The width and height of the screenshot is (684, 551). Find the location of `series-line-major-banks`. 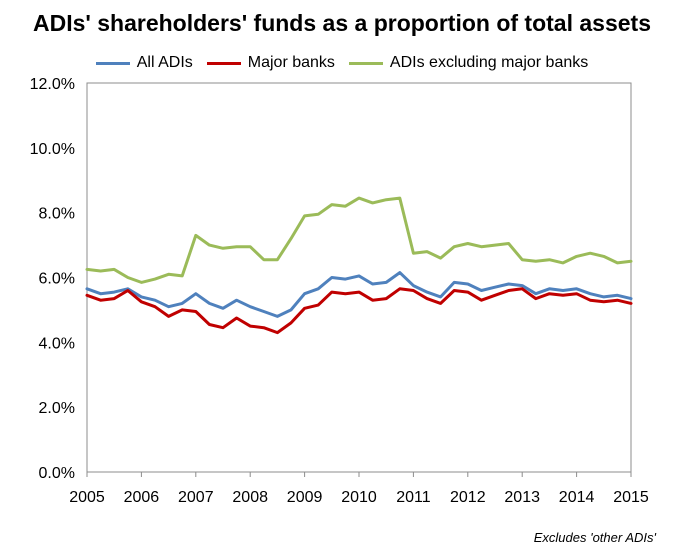

series-line-major-banks is located at coordinates (359, 311).